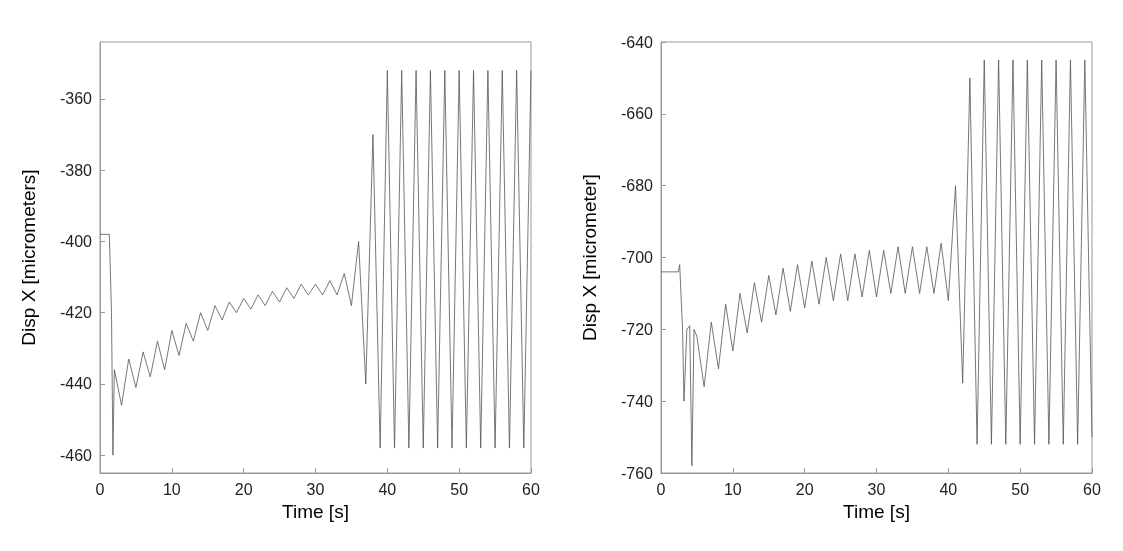 Image resolution: width=1123 pixels, height=551 pixels. I want to click on y-tick-label: -720, so click(637, 329).